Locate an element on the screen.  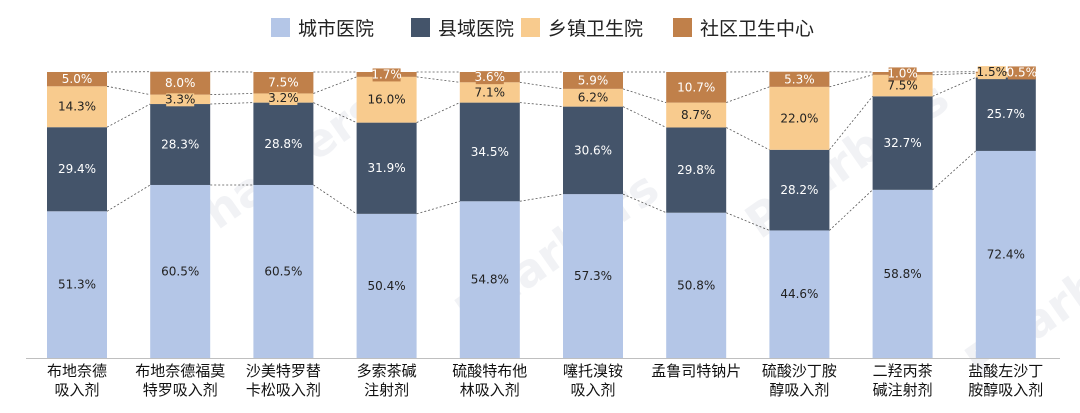
segment-label: 51.3% is located at coordinates (77, 285).